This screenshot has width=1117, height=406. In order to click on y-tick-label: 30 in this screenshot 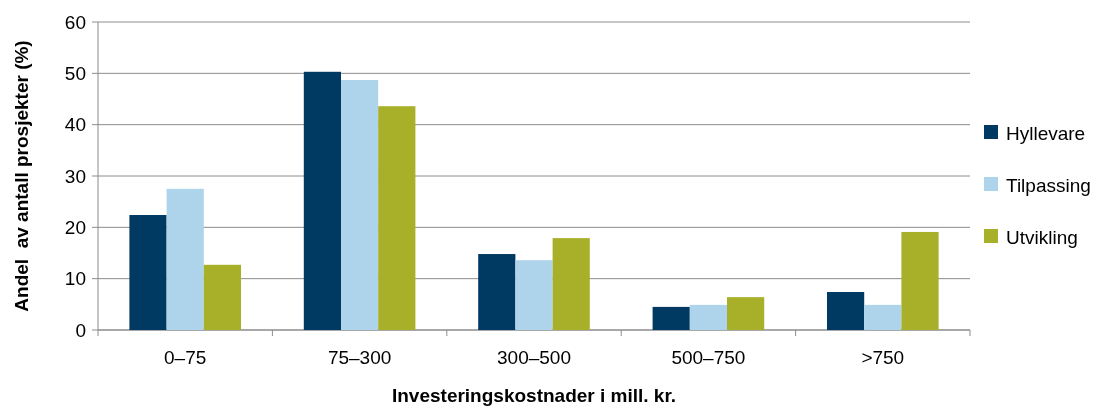, I will do `click(75, 176)`.